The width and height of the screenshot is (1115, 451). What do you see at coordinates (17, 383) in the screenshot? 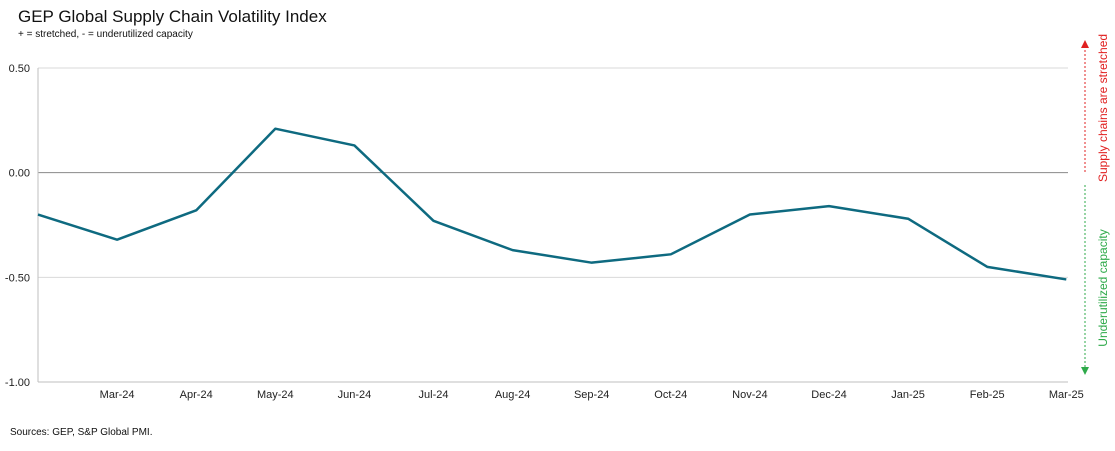
I see `y-tick-label: -1.00` at bounding box center [17, 383].